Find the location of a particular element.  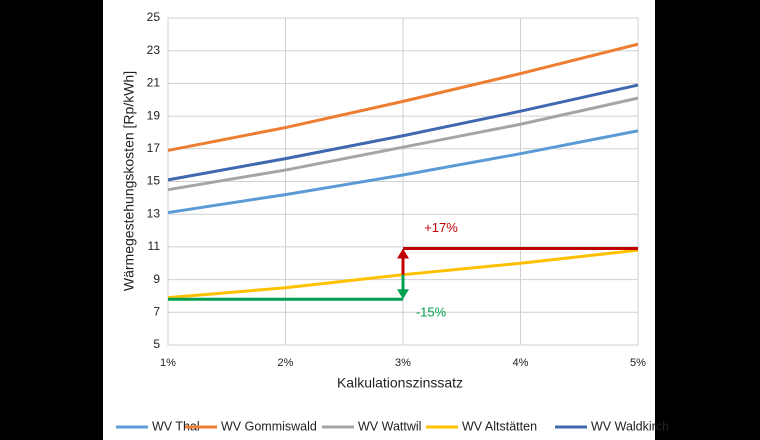

y-tick-label: 25 is located at coordinates (154, 17).